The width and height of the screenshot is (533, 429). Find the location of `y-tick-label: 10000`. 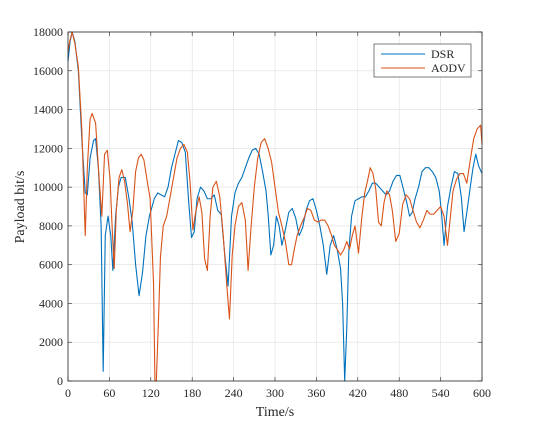

y-tick-label: 10000 is located at coordinates (48, 187).